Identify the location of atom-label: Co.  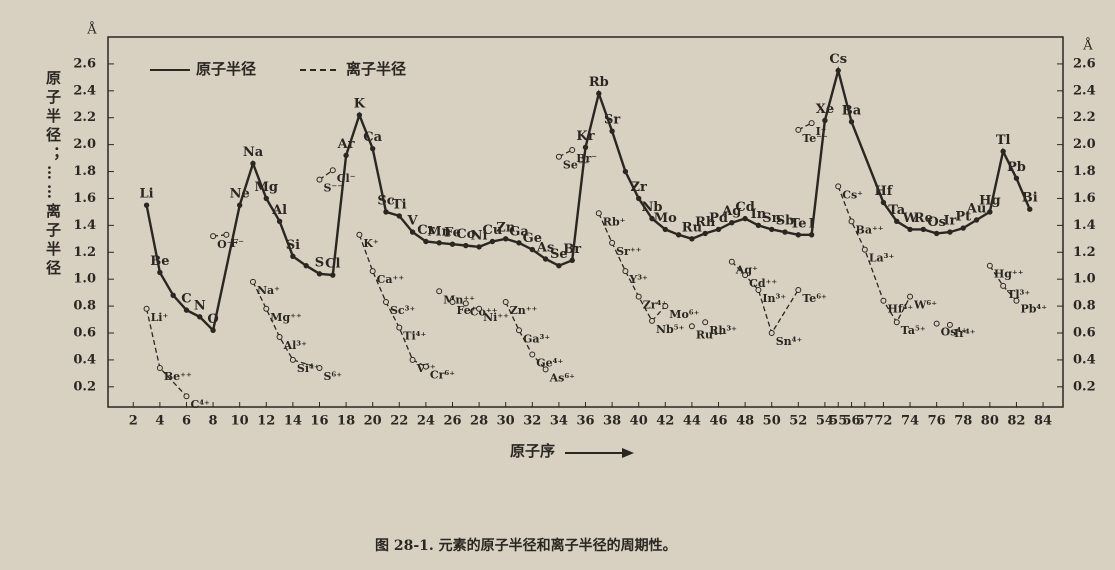
(465, 234).